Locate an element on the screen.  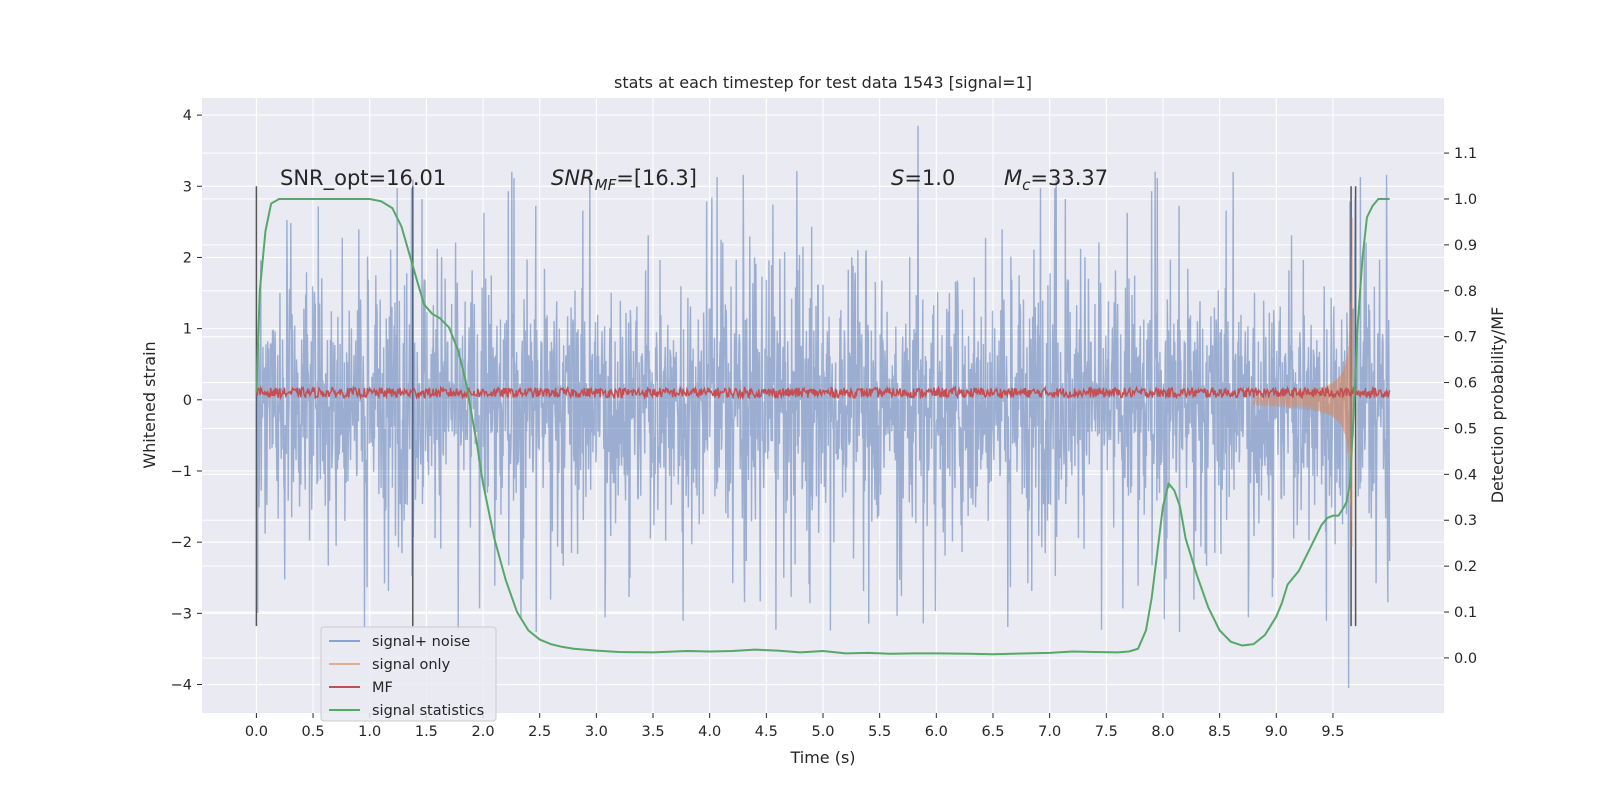
x-tick-label: 8.0 is located at coordinates (1162, 732).